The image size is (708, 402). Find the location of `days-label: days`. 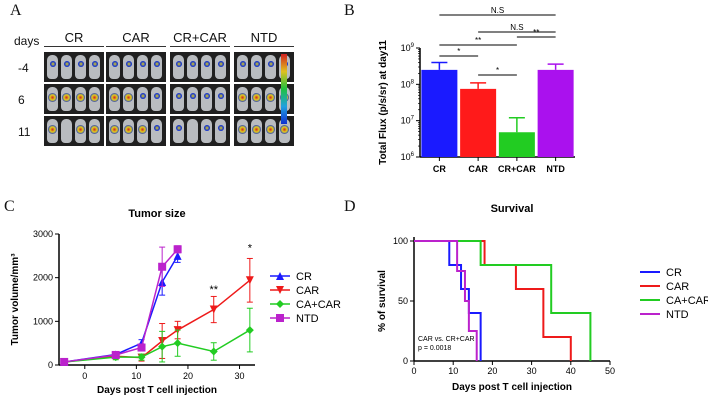

days-label: days is located at coordinates (27, 41).